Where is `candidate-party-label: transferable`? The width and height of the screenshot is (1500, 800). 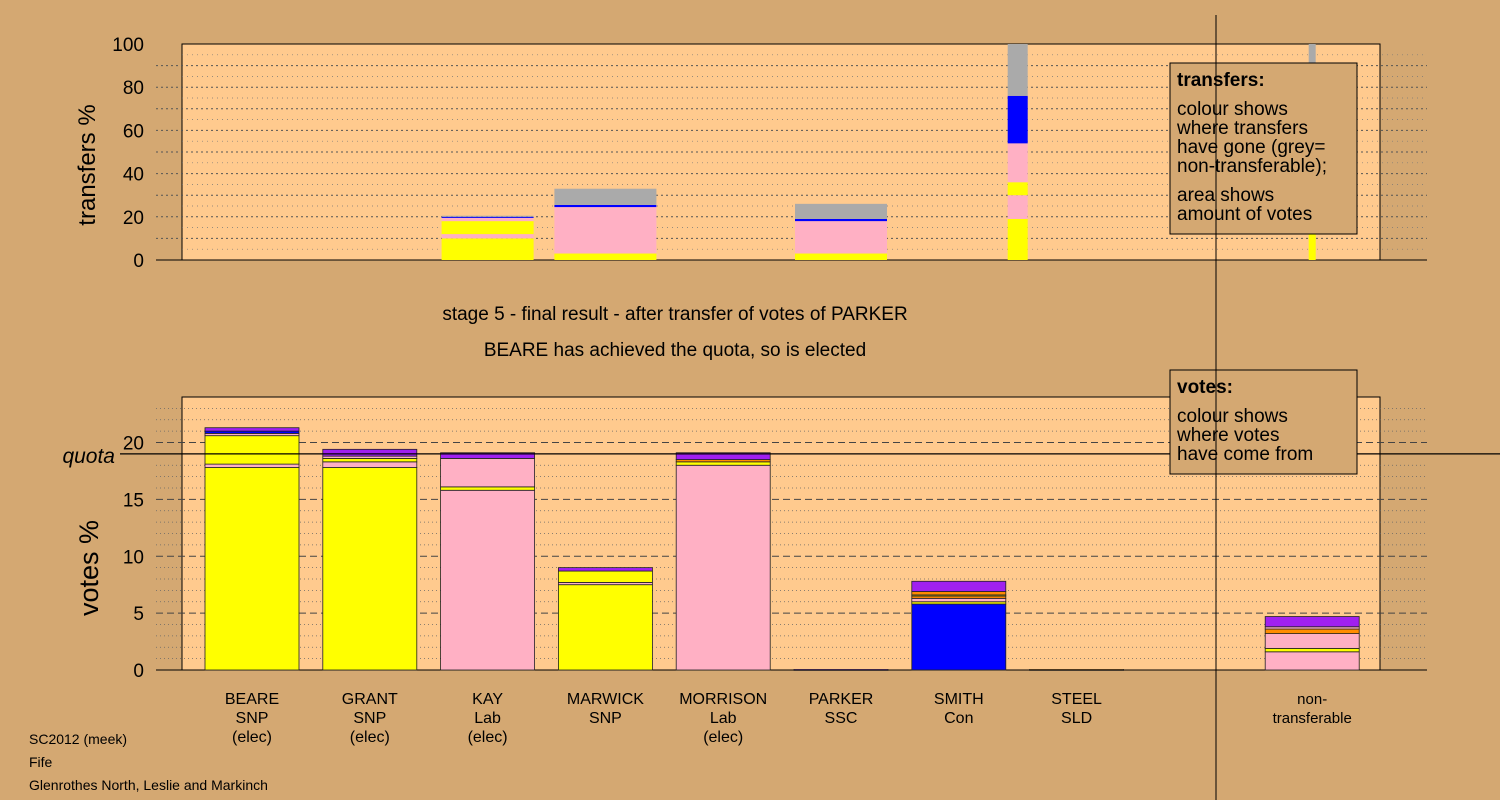
candidate-party-label: transferable is located at coordinates (1312, 718).